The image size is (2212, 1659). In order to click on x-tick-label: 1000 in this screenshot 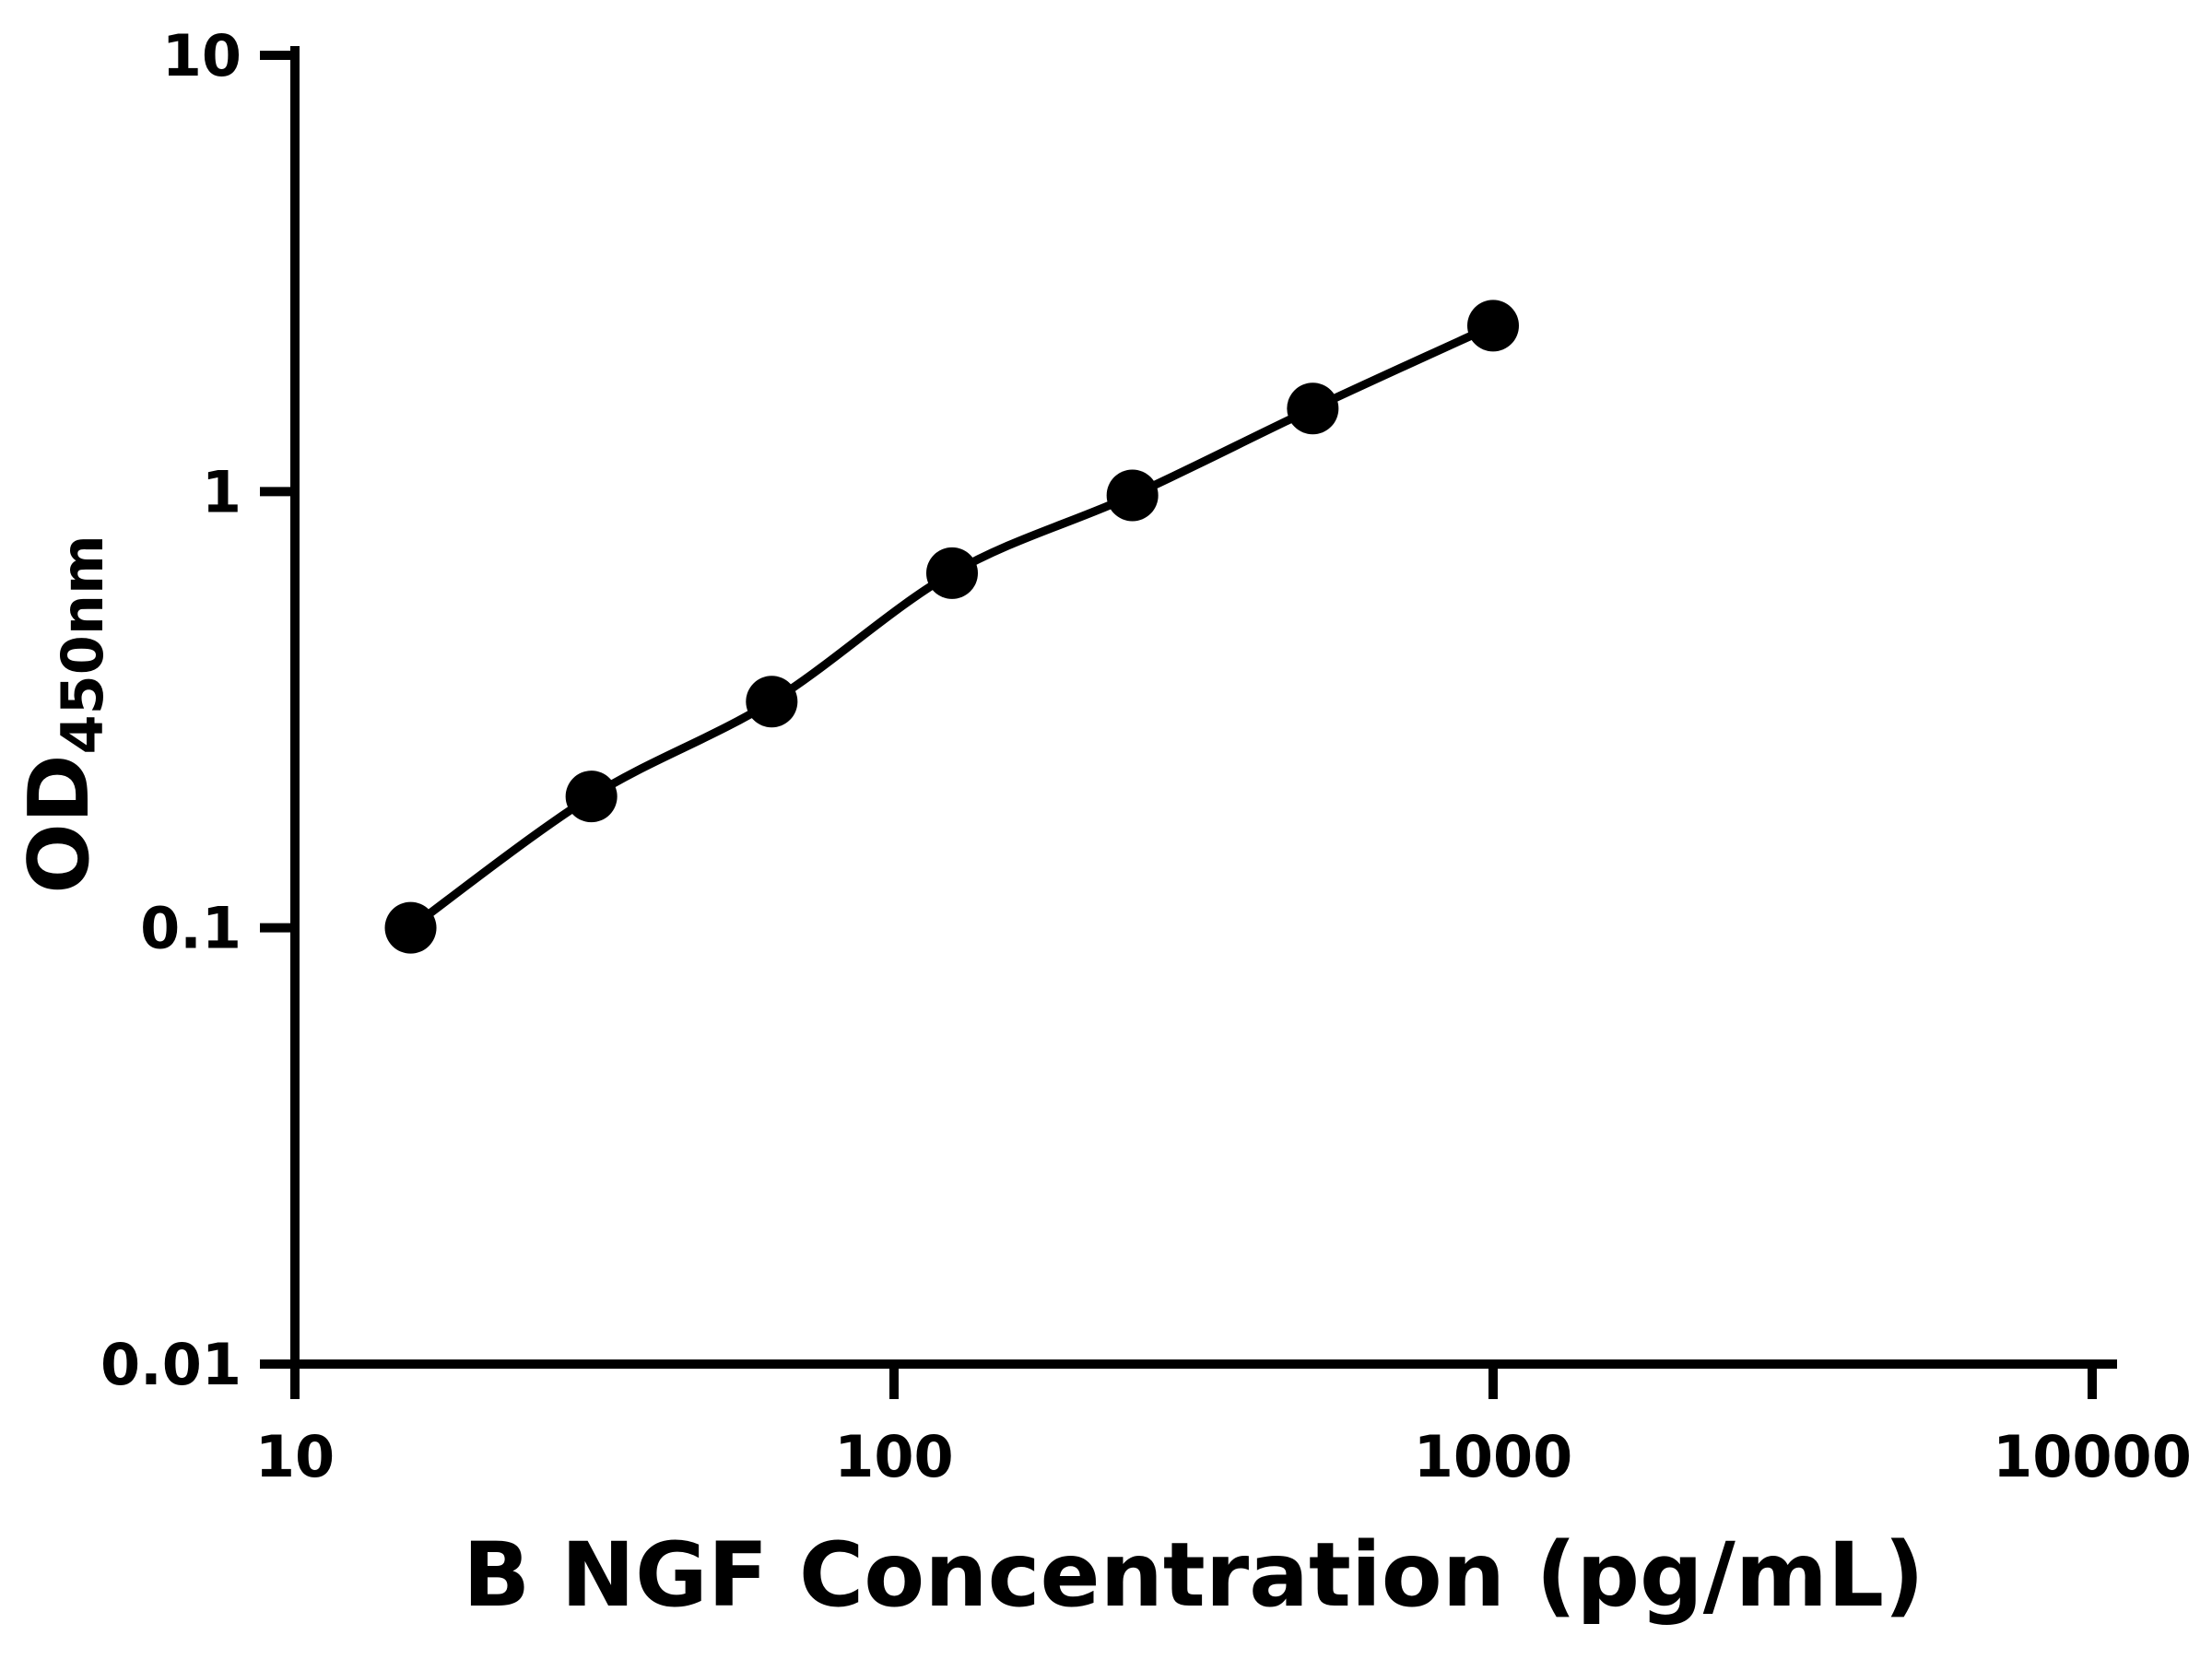, I will do `click(1493, 1456)`.